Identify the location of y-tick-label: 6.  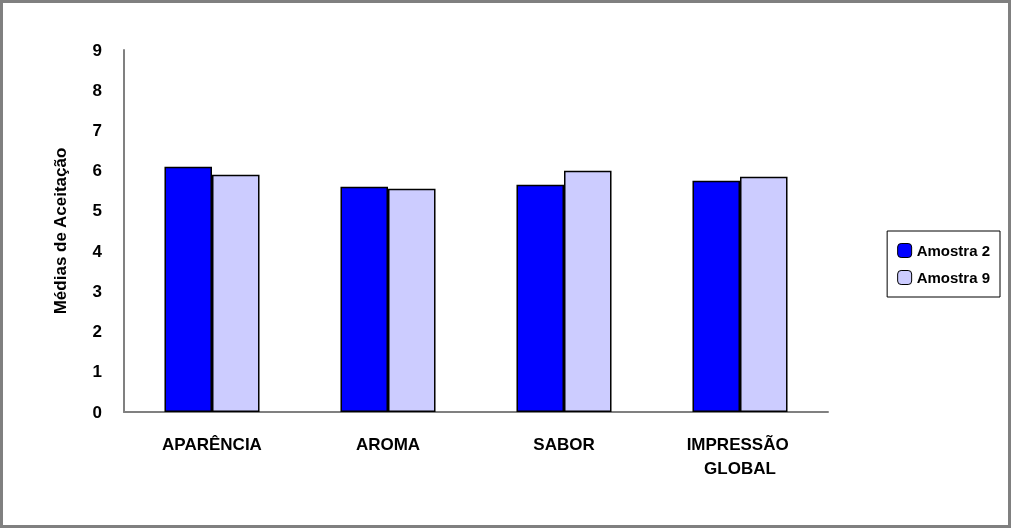
(97, 171).